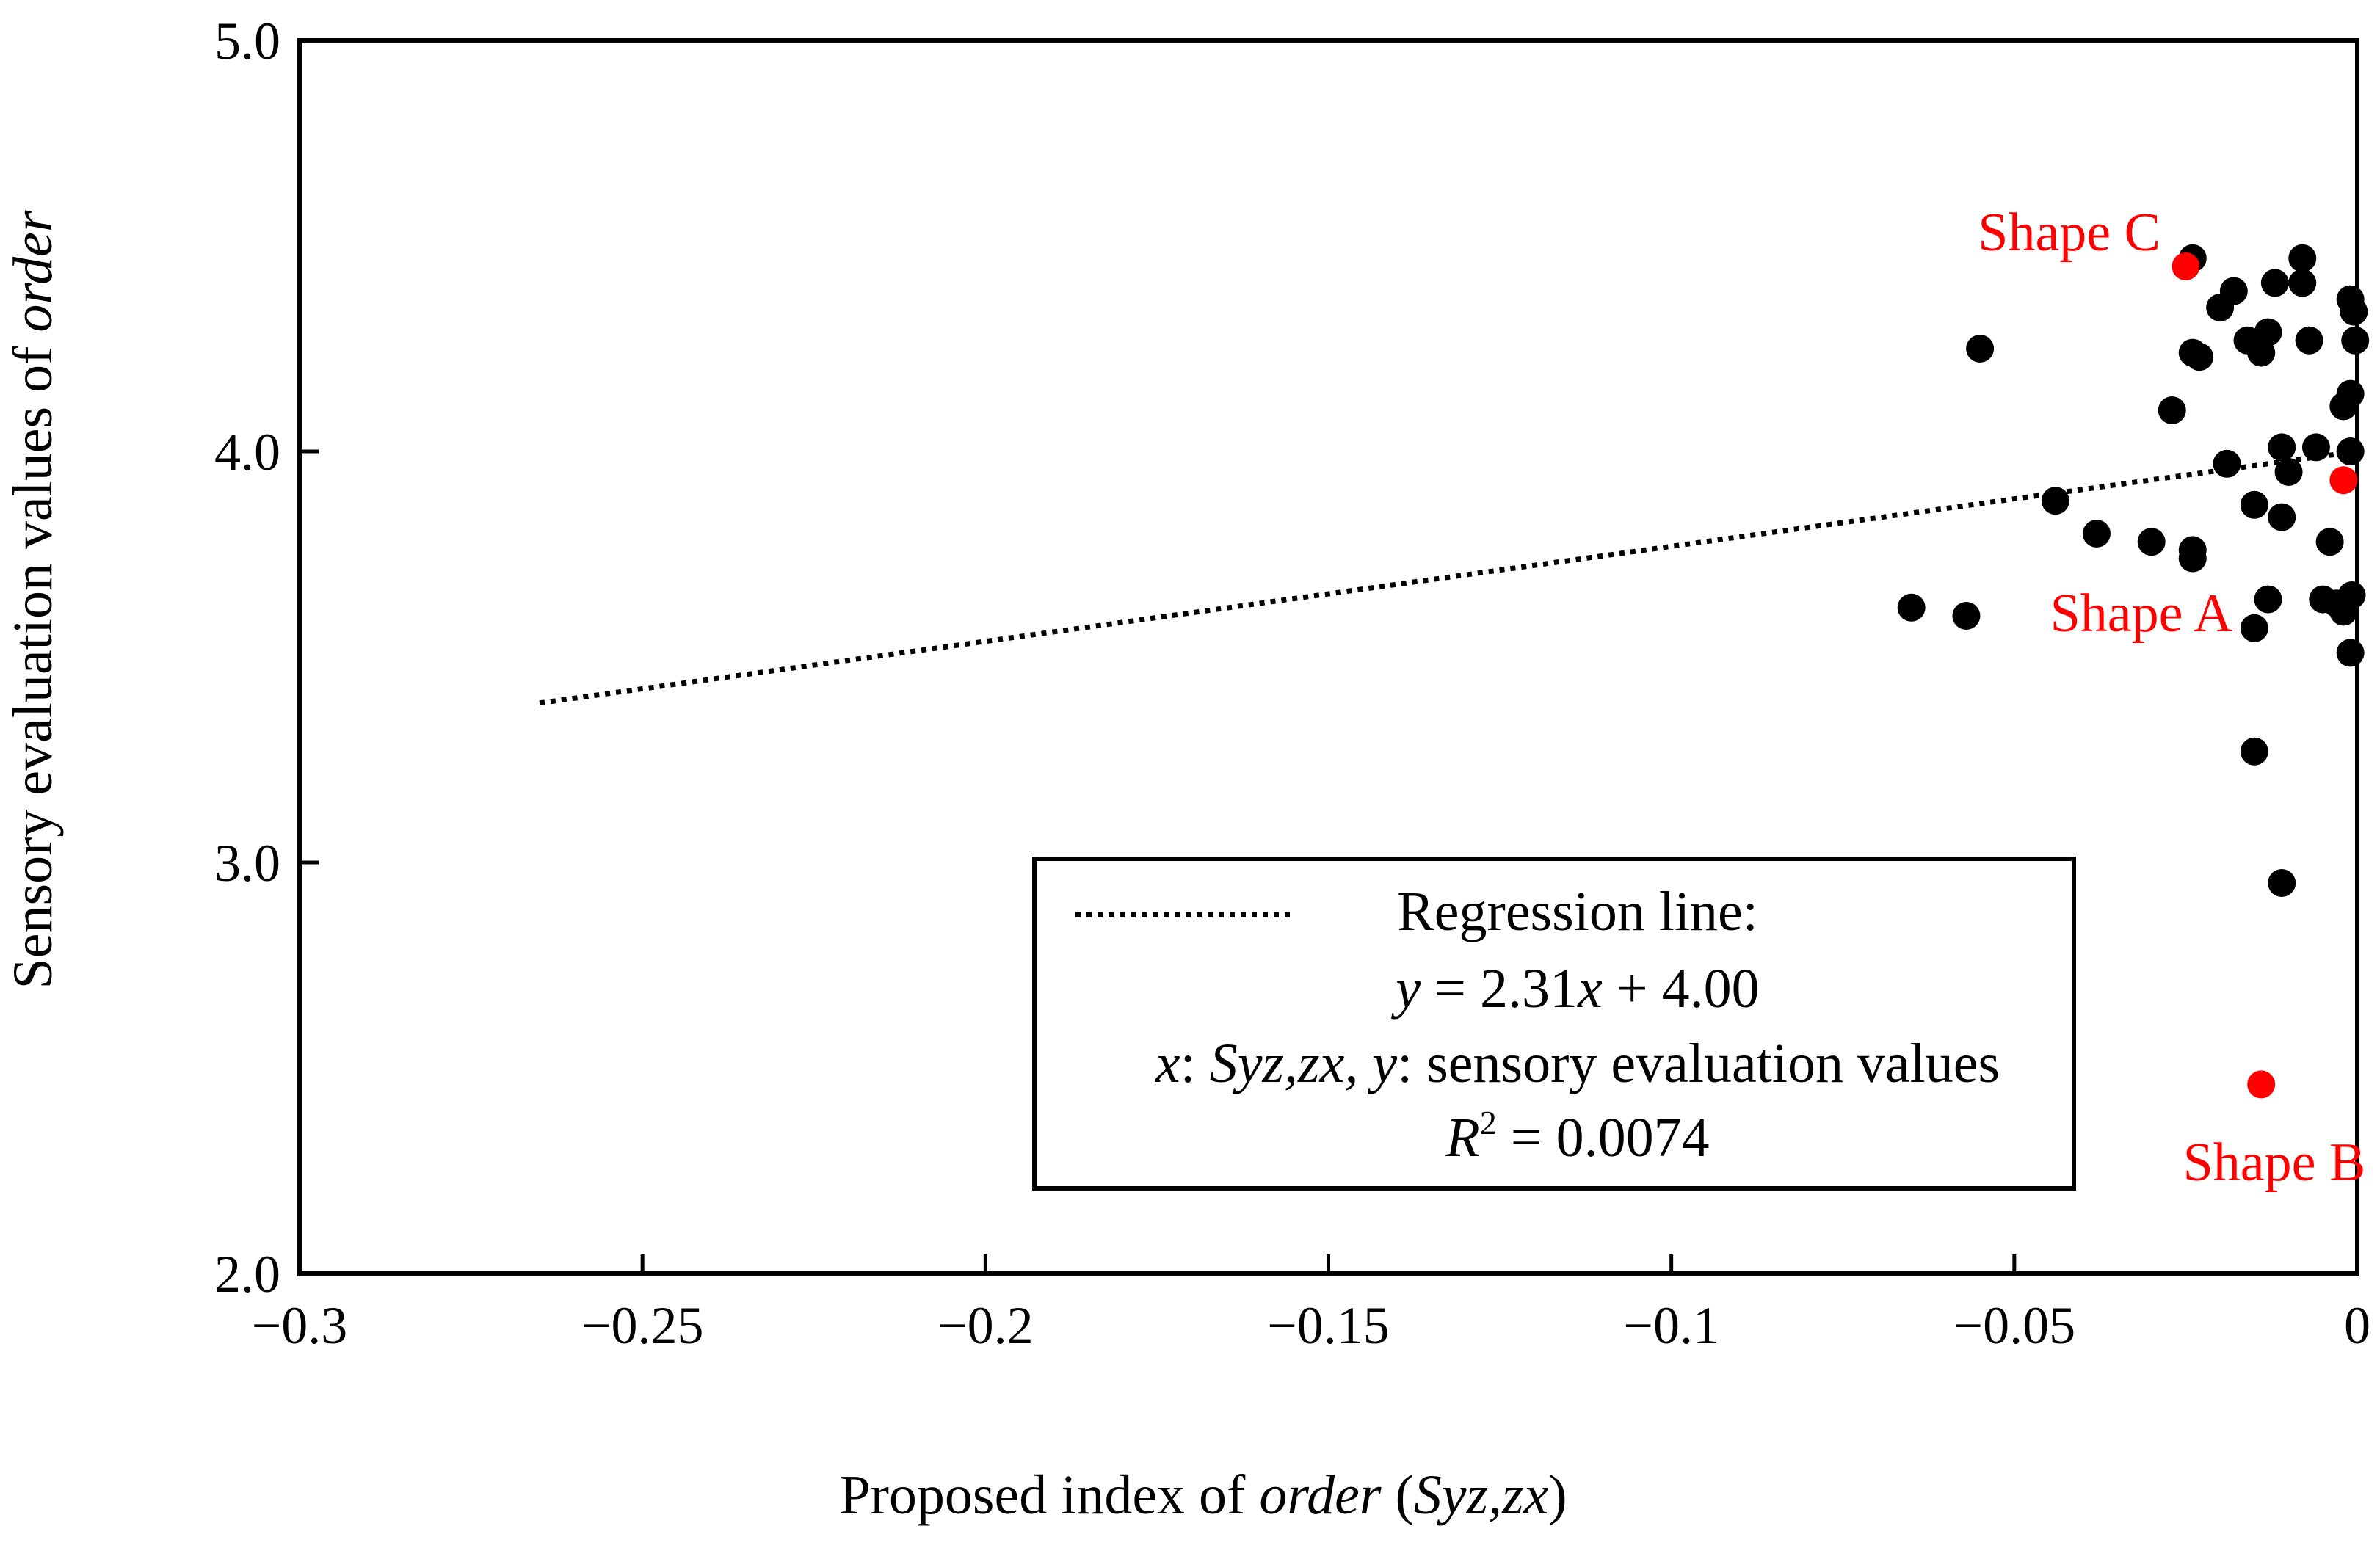  Describe the element at coordinates (2014, 1325) in the screenshot. I see `x-tick-label: −0.05` at that location.